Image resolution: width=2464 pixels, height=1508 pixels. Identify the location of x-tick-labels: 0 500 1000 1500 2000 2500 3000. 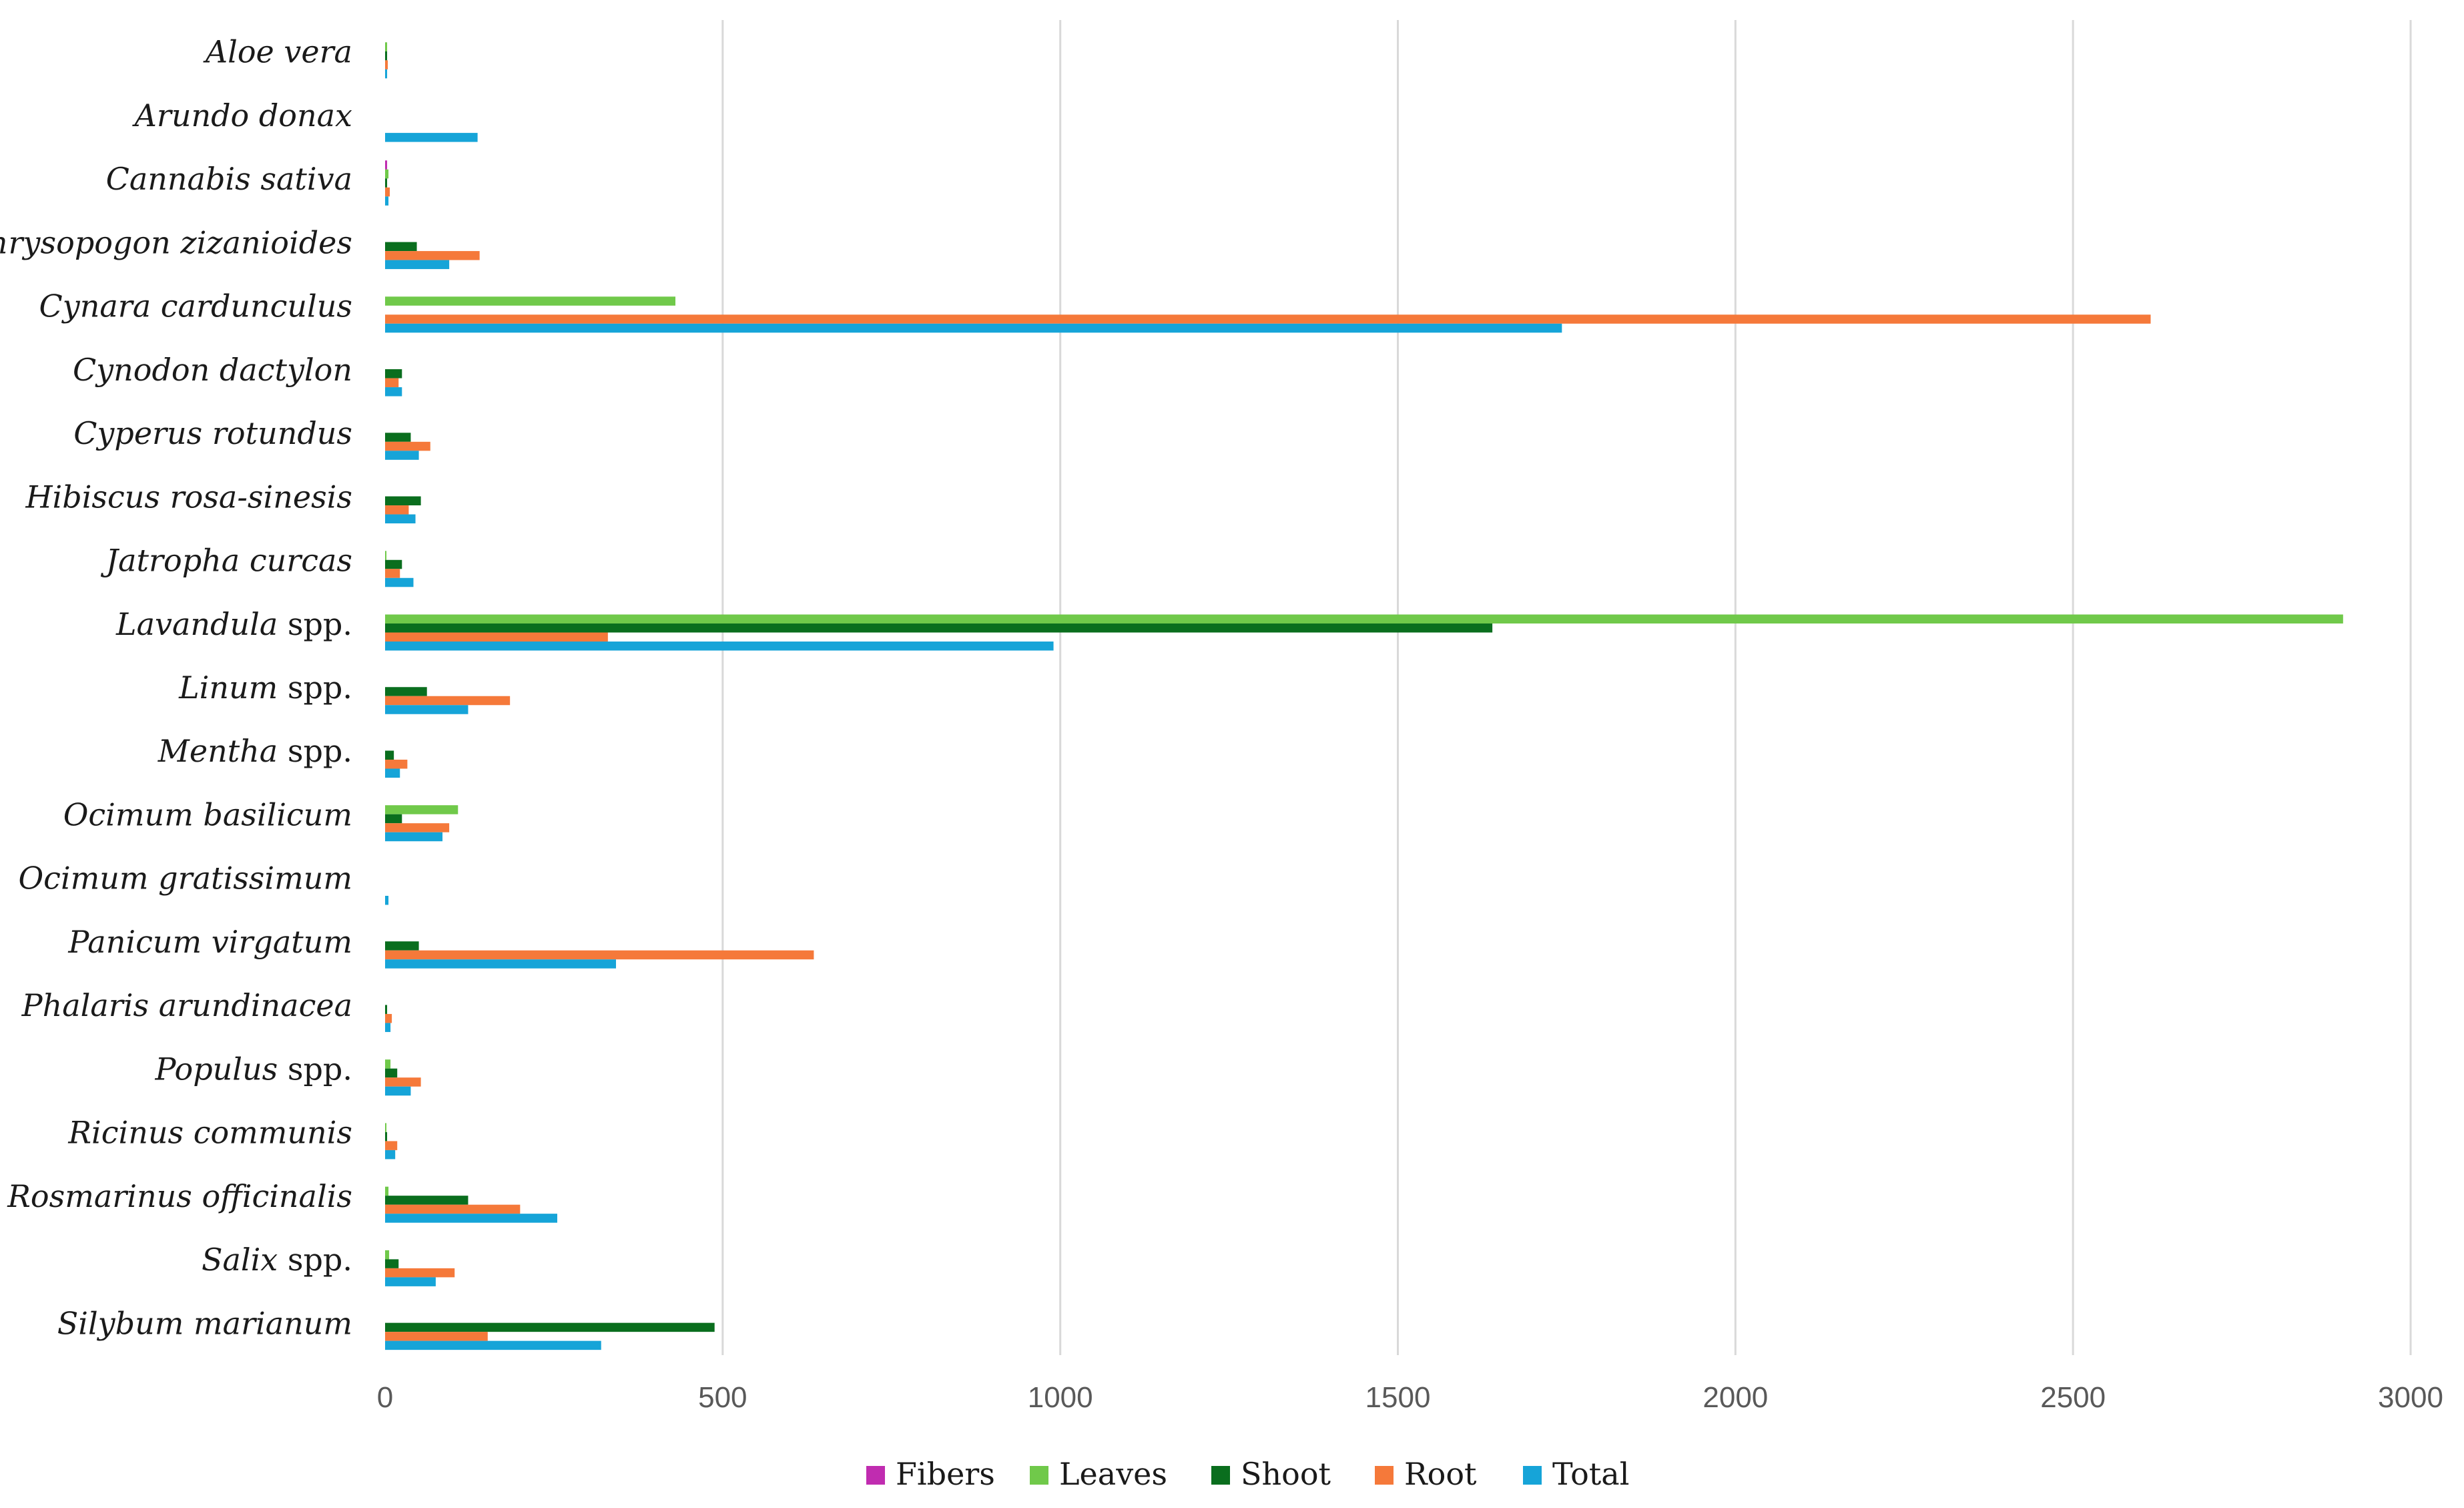
(1410, 1397).